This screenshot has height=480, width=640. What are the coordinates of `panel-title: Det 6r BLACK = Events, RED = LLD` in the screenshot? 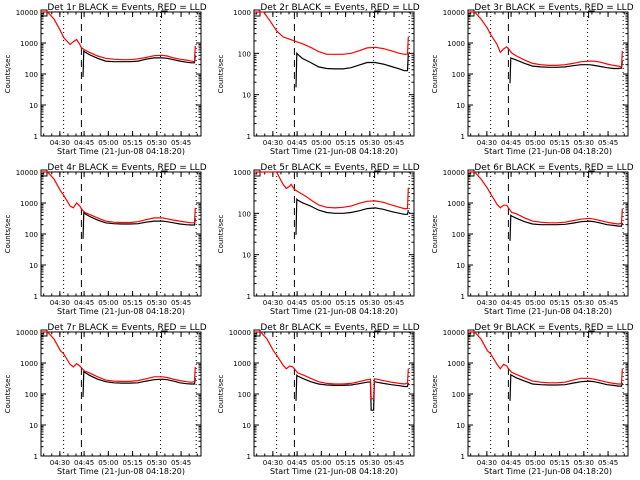 It's located at (553, 168).